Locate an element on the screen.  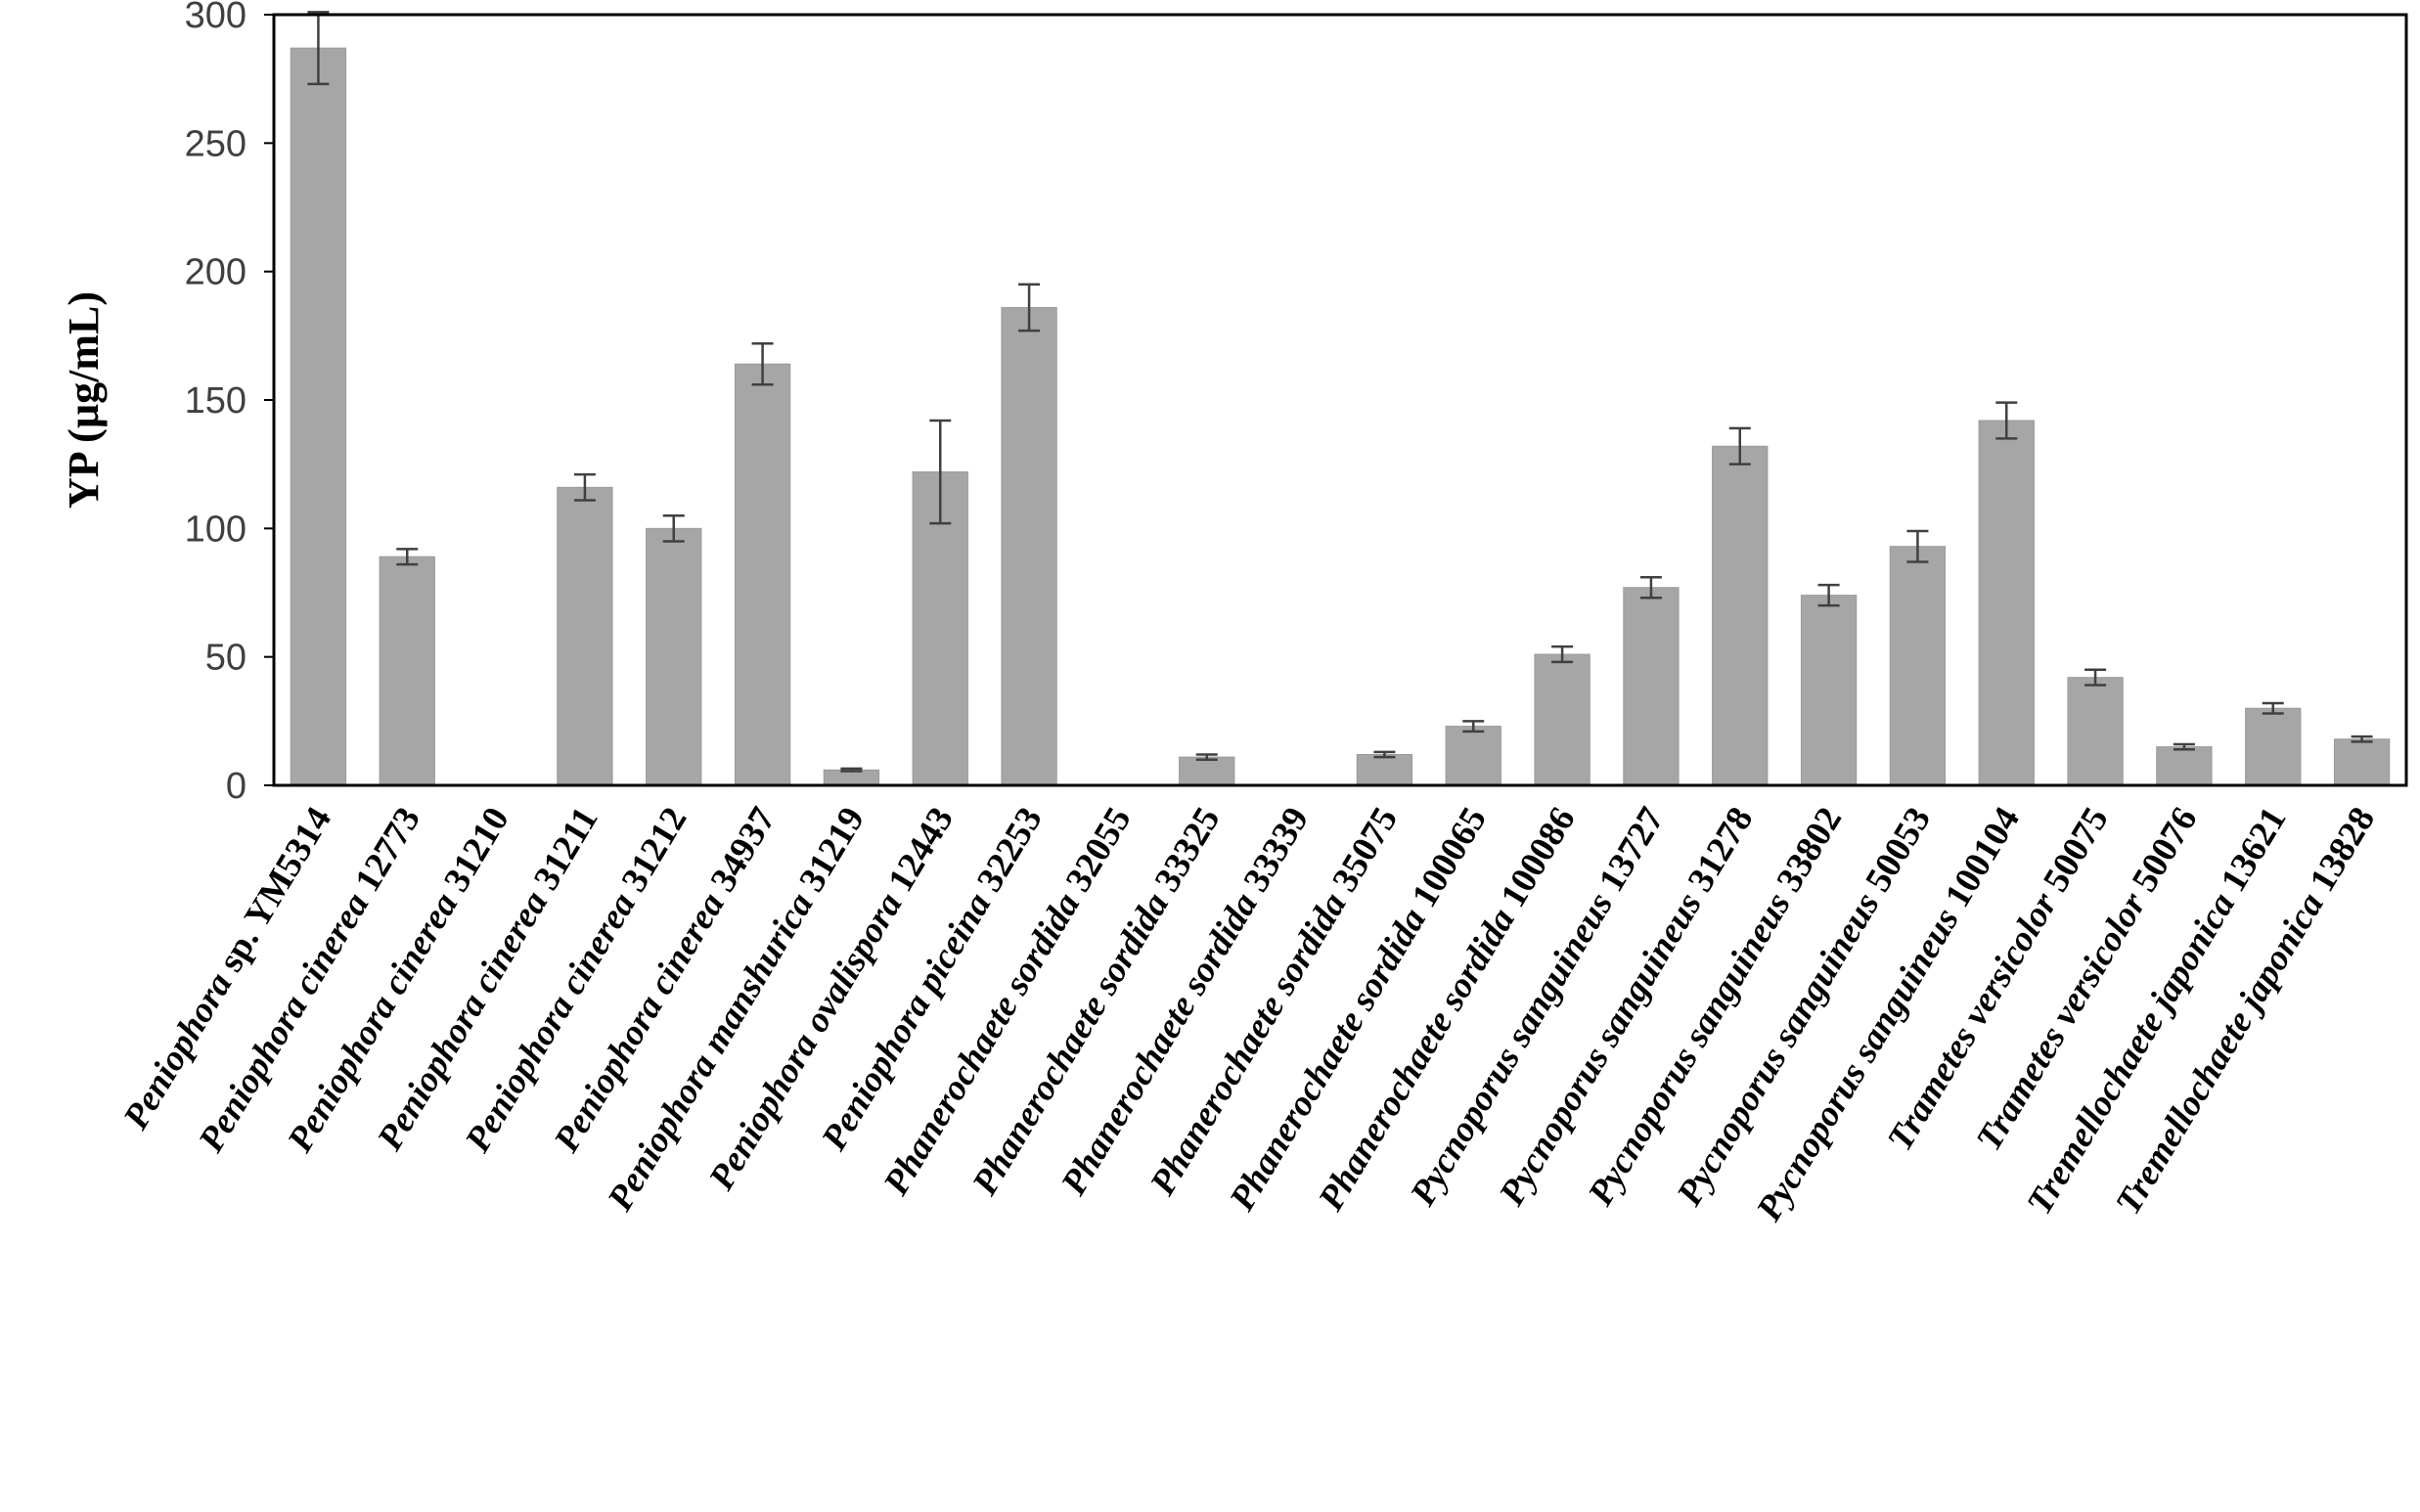
strain-id: 33802 is located at coordinates (1808, 854).